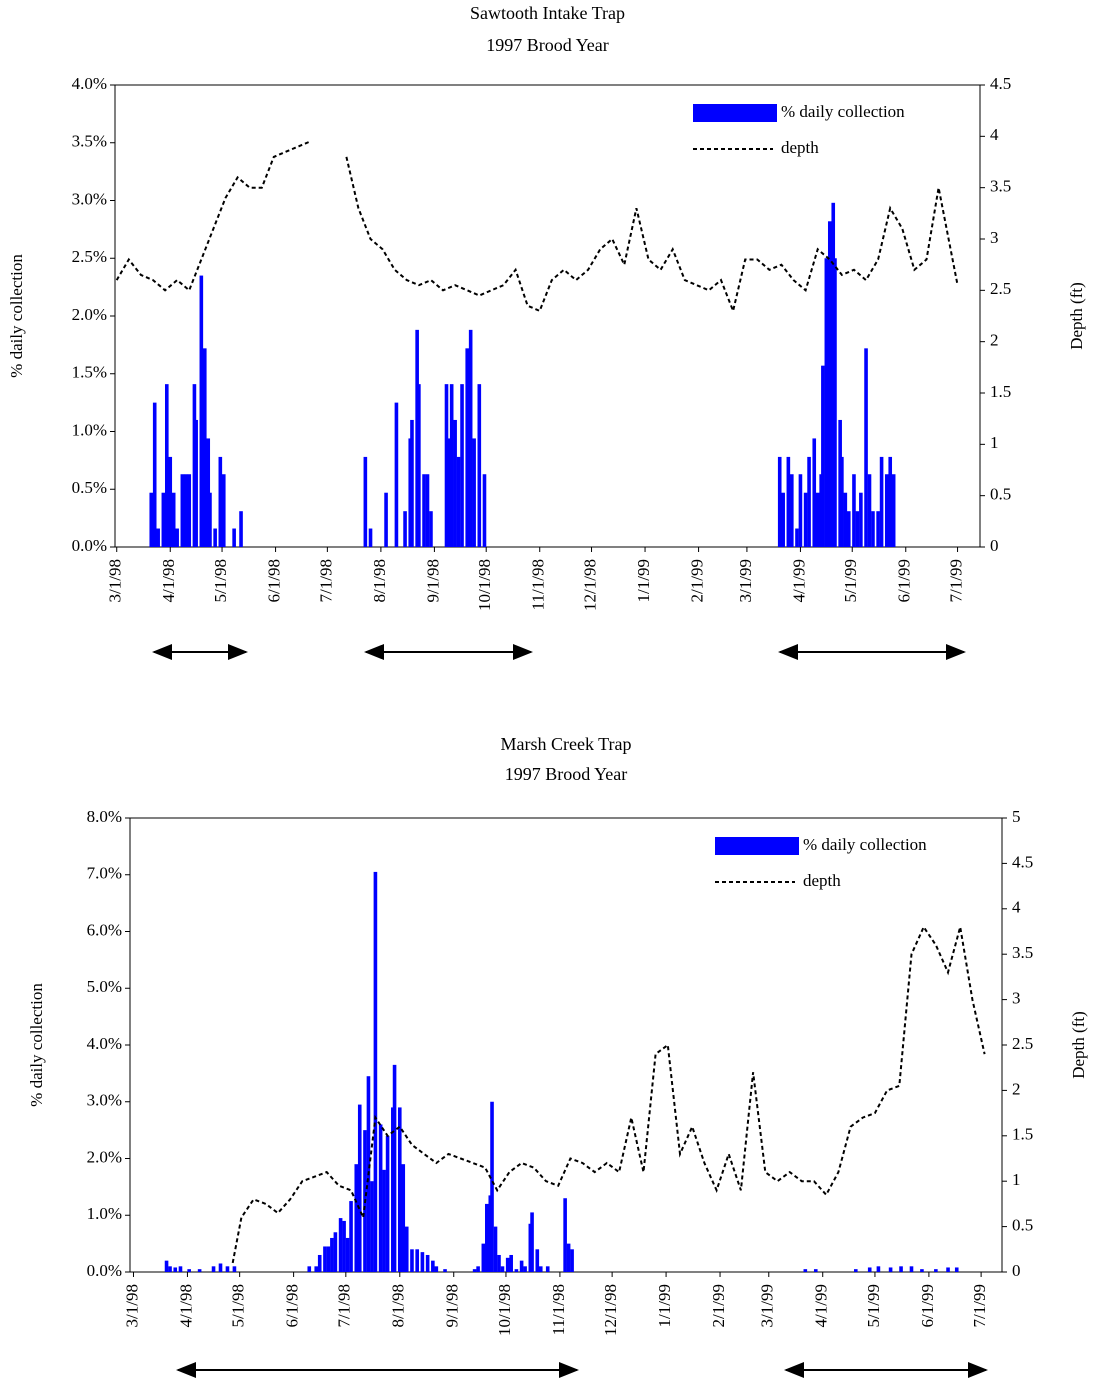  Describe the element at coordinates (1022, 861) in the screenshot. I see `y2-tick-label: 4.5` at that location.